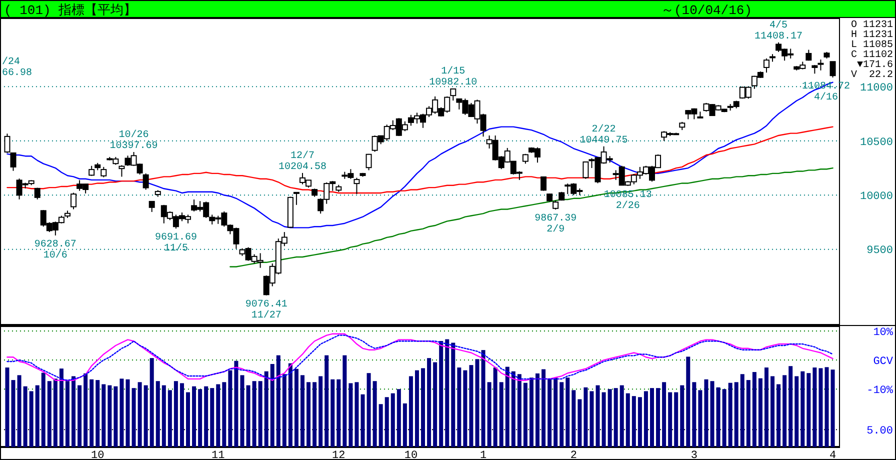 The height and width of the screenshot is (460, 896). What do you see at coordinates (876, 197) in the screenshot?
I see `y-tick-label: 10000` at bounding box center [876, 197].